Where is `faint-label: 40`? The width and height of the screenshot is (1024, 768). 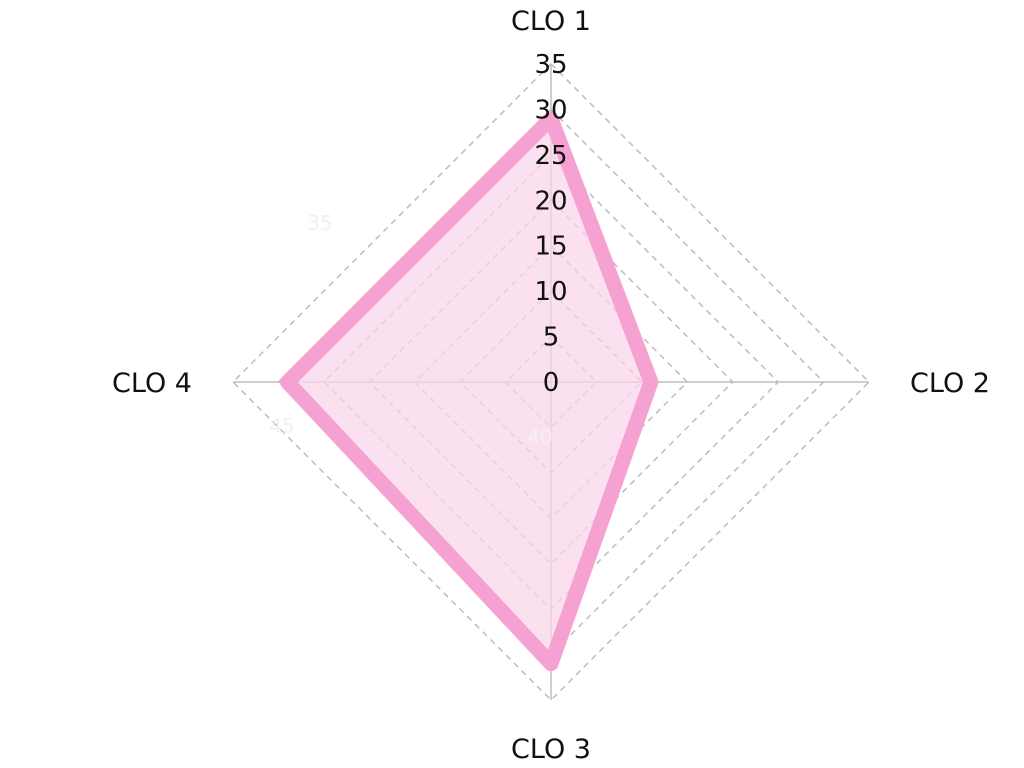 faint-label: 40 is located at coordinates (539, 437).